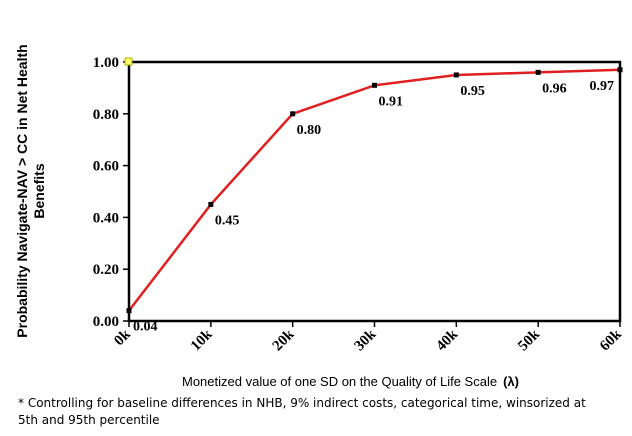 This screenshot has height=436, width=632. What do you see at coordinates (554, 88) in the screenshot?
I see `data-label: 0.96` at bounding box center [554, 88].